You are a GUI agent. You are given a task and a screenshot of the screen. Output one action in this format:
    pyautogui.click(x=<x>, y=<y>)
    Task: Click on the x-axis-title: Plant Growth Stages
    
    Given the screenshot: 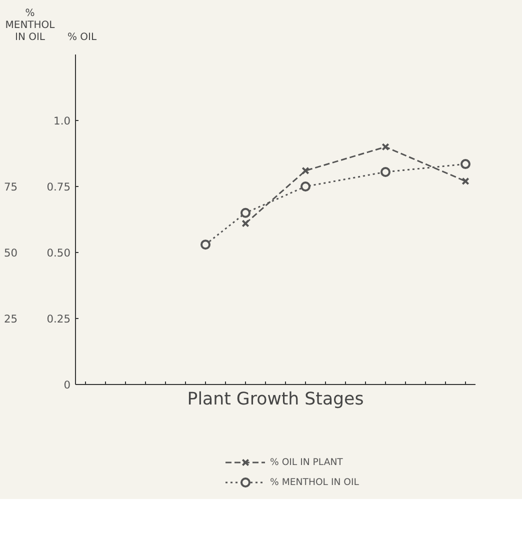 What is the action you would take?
    pyautogui.click(x=275, y=400)
    